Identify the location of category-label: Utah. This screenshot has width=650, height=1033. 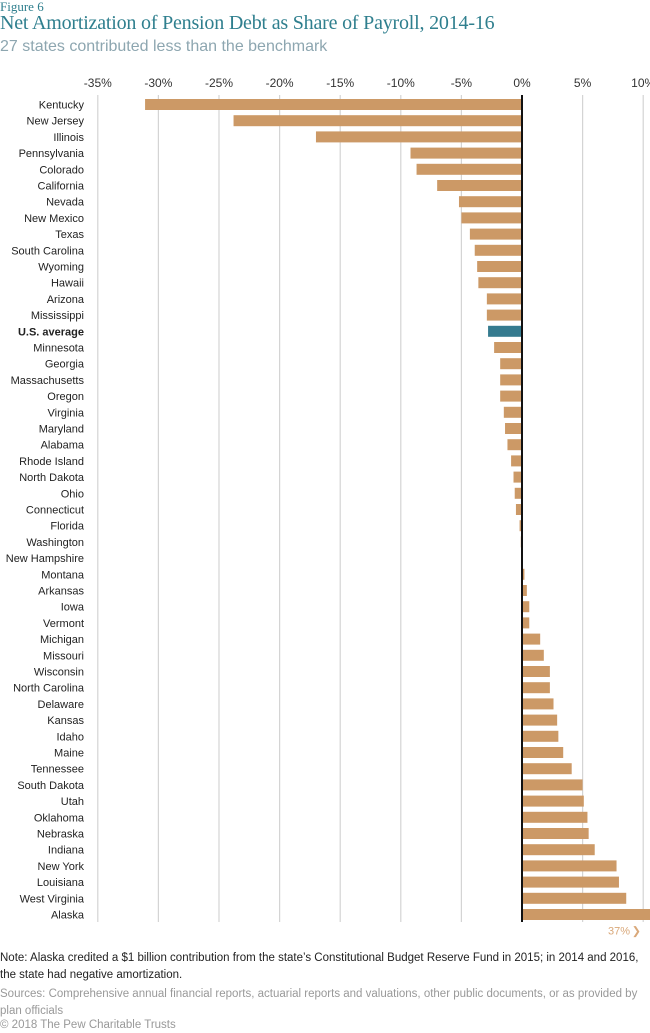
(72, 802).